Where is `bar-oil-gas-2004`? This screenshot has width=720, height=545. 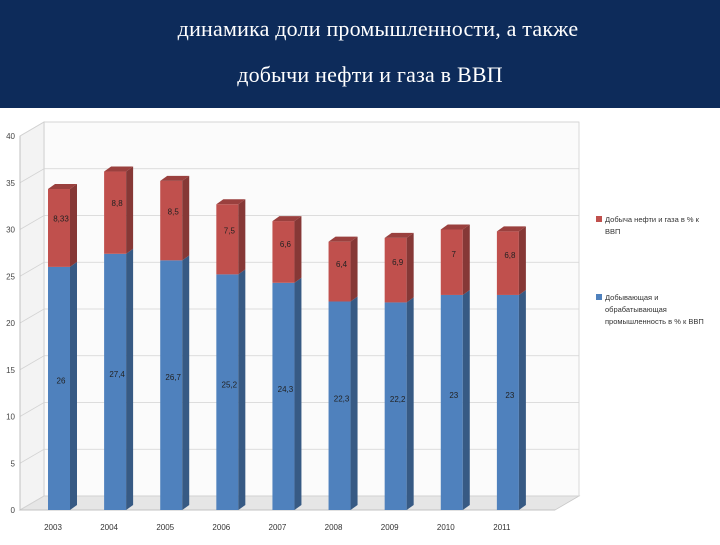
bar-oil-gas-2004 is located at coordinates (115, 212).